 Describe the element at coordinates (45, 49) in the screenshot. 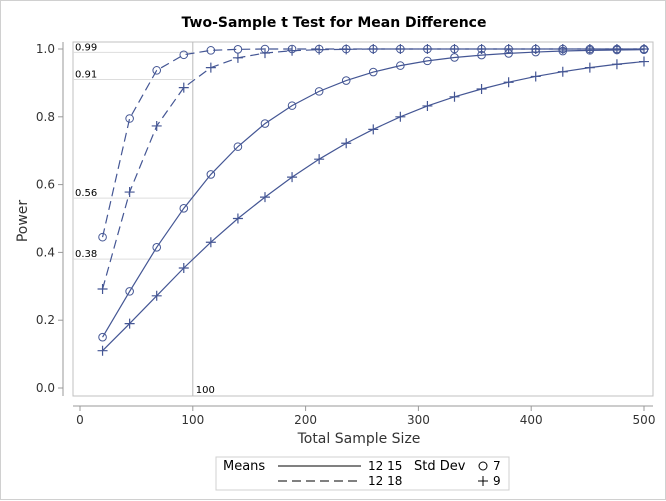

I see `y-tick-label: 1.0` at that location.